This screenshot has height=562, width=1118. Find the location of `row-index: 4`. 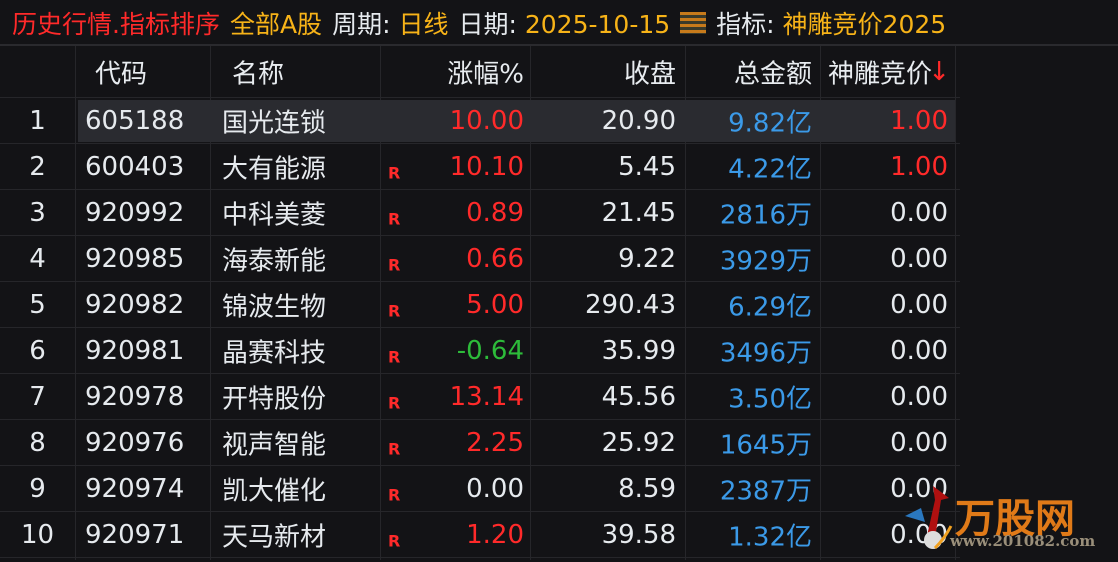

row-index: 4 is located at coordinates (37, 259).